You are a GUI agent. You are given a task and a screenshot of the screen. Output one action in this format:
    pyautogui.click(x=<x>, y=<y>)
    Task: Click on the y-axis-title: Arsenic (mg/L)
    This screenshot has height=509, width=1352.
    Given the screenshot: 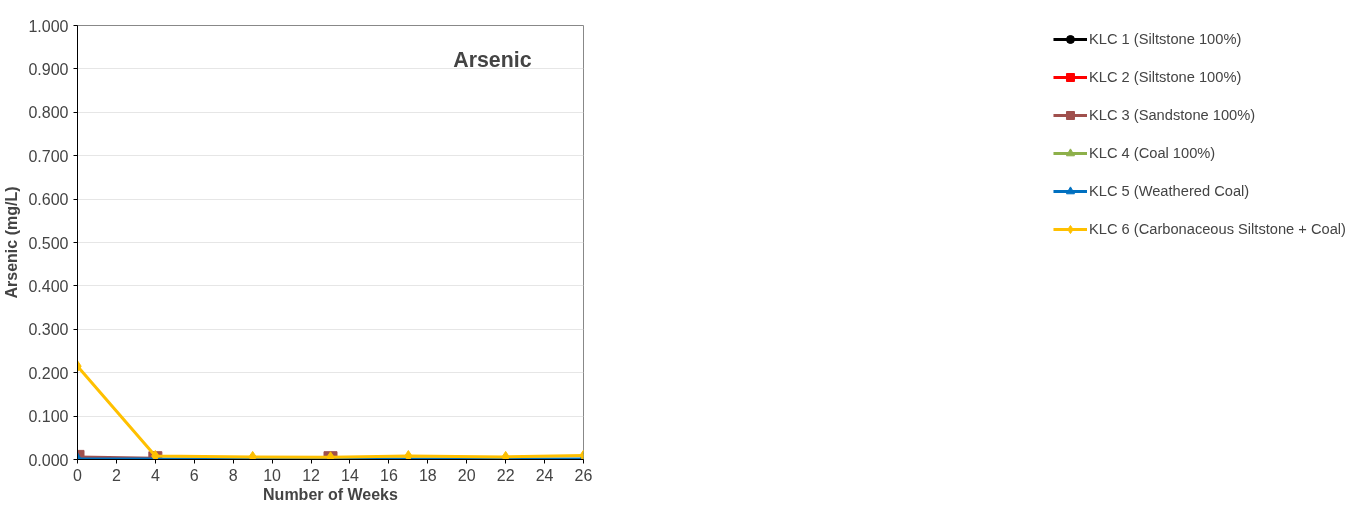 What is the action you would take?
    pyautogui.click(x=12, y=242)
    